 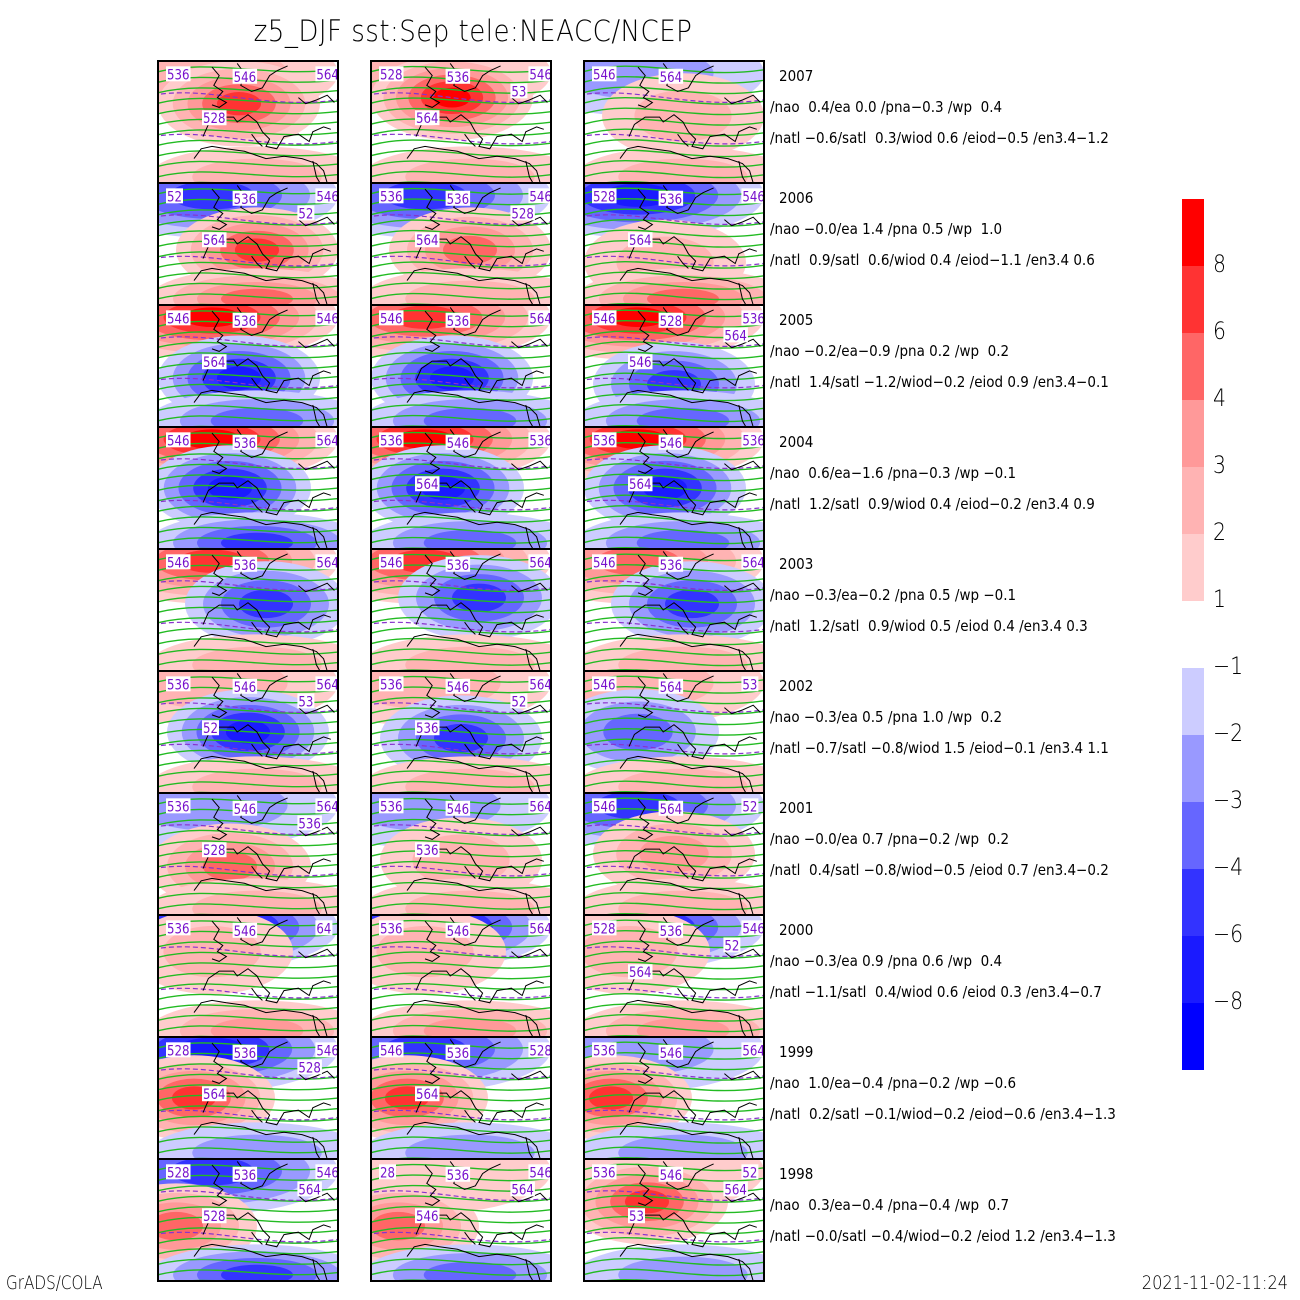 What do you see at coordinates (461, 610) in the screenshot?
I see `map-panel-2003-2: 546 536 564` at bounding box center [461, 610].